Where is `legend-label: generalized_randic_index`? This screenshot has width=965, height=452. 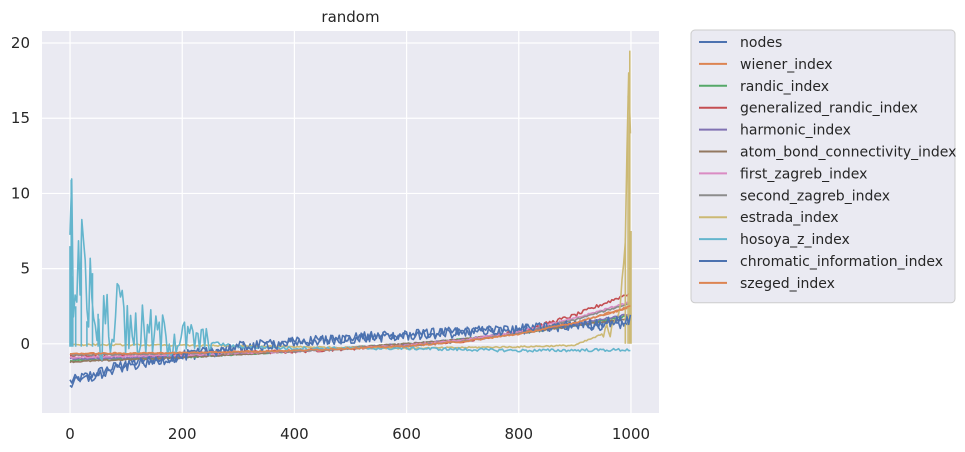
legend-label: generalized_randic_index is located at coordinates (829, 109).